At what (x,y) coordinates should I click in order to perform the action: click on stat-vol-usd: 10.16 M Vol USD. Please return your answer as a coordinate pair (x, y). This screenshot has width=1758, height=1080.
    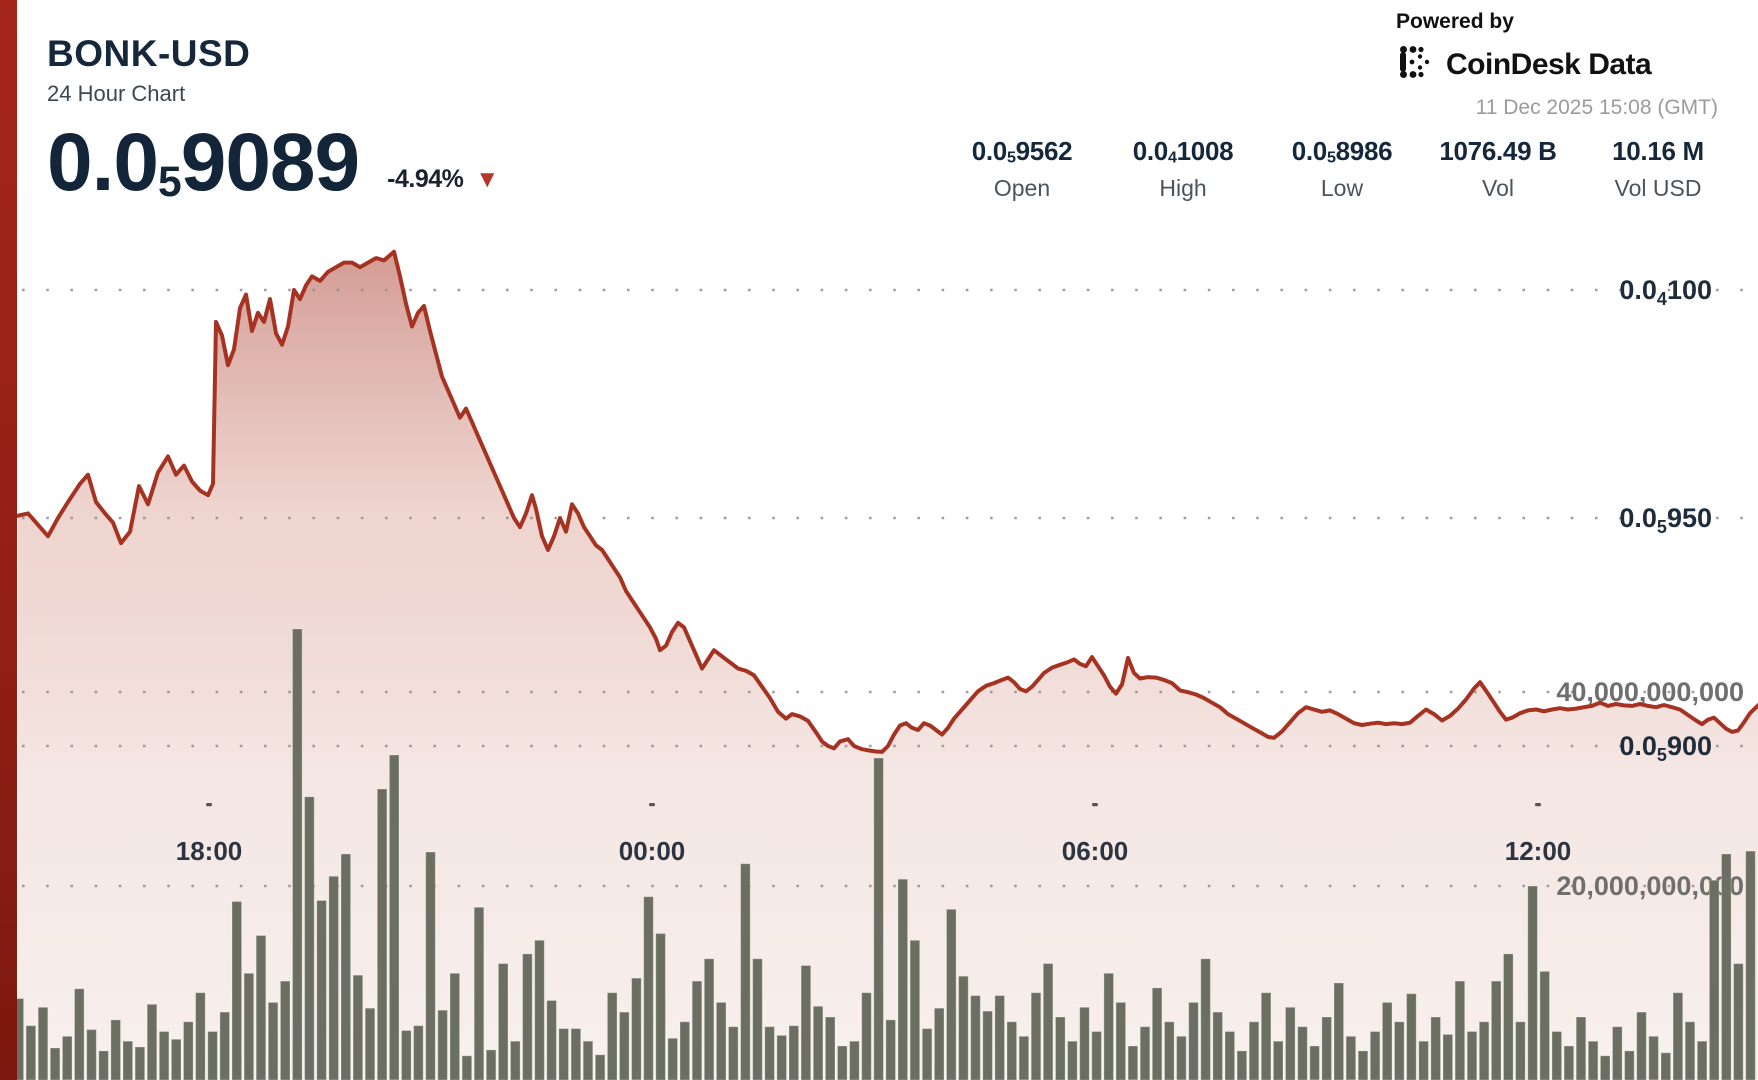
    Looking at the image, I should click on (1658, 169).